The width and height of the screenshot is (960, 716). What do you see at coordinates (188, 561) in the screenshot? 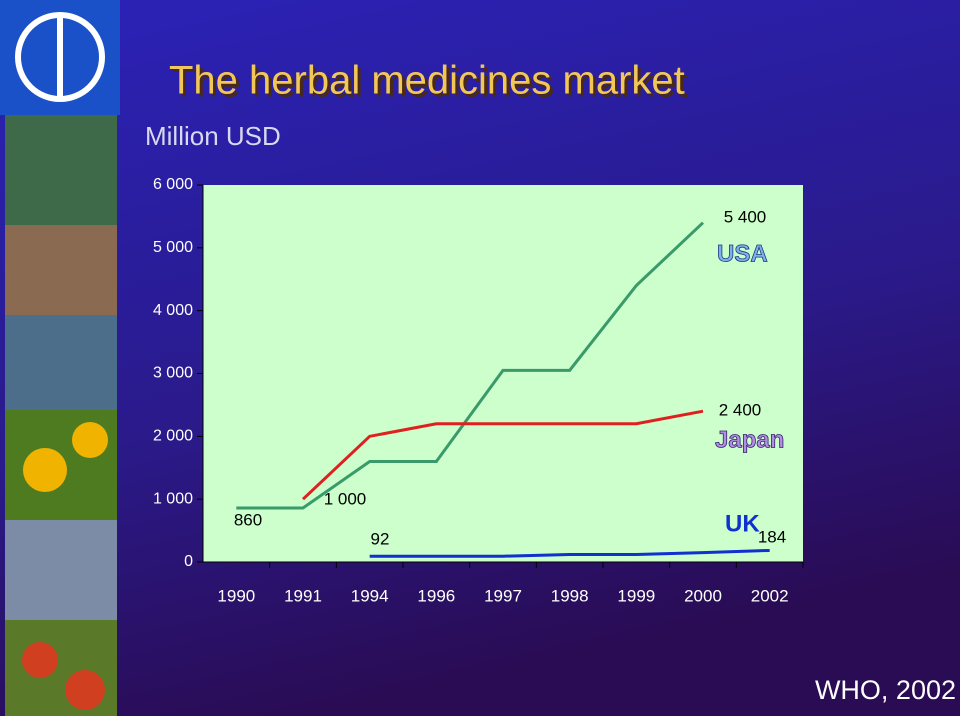
I see `y-tick-label: 0` at bounding box center [188, 561].